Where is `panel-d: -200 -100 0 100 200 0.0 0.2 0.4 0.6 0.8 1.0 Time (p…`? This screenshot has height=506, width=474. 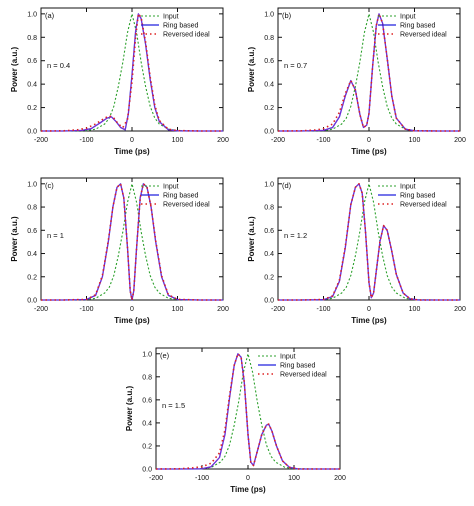 panel-d: -200 -100 0 100 200 0.0 0.2 0.4 0.6 0.8 1.0 Time (p… is located at coordinates (356, 251).